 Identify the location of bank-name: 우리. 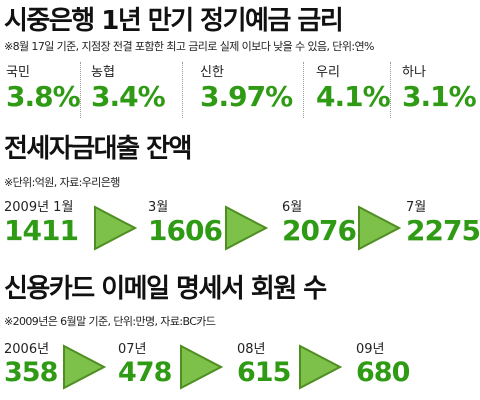
(328, 72).